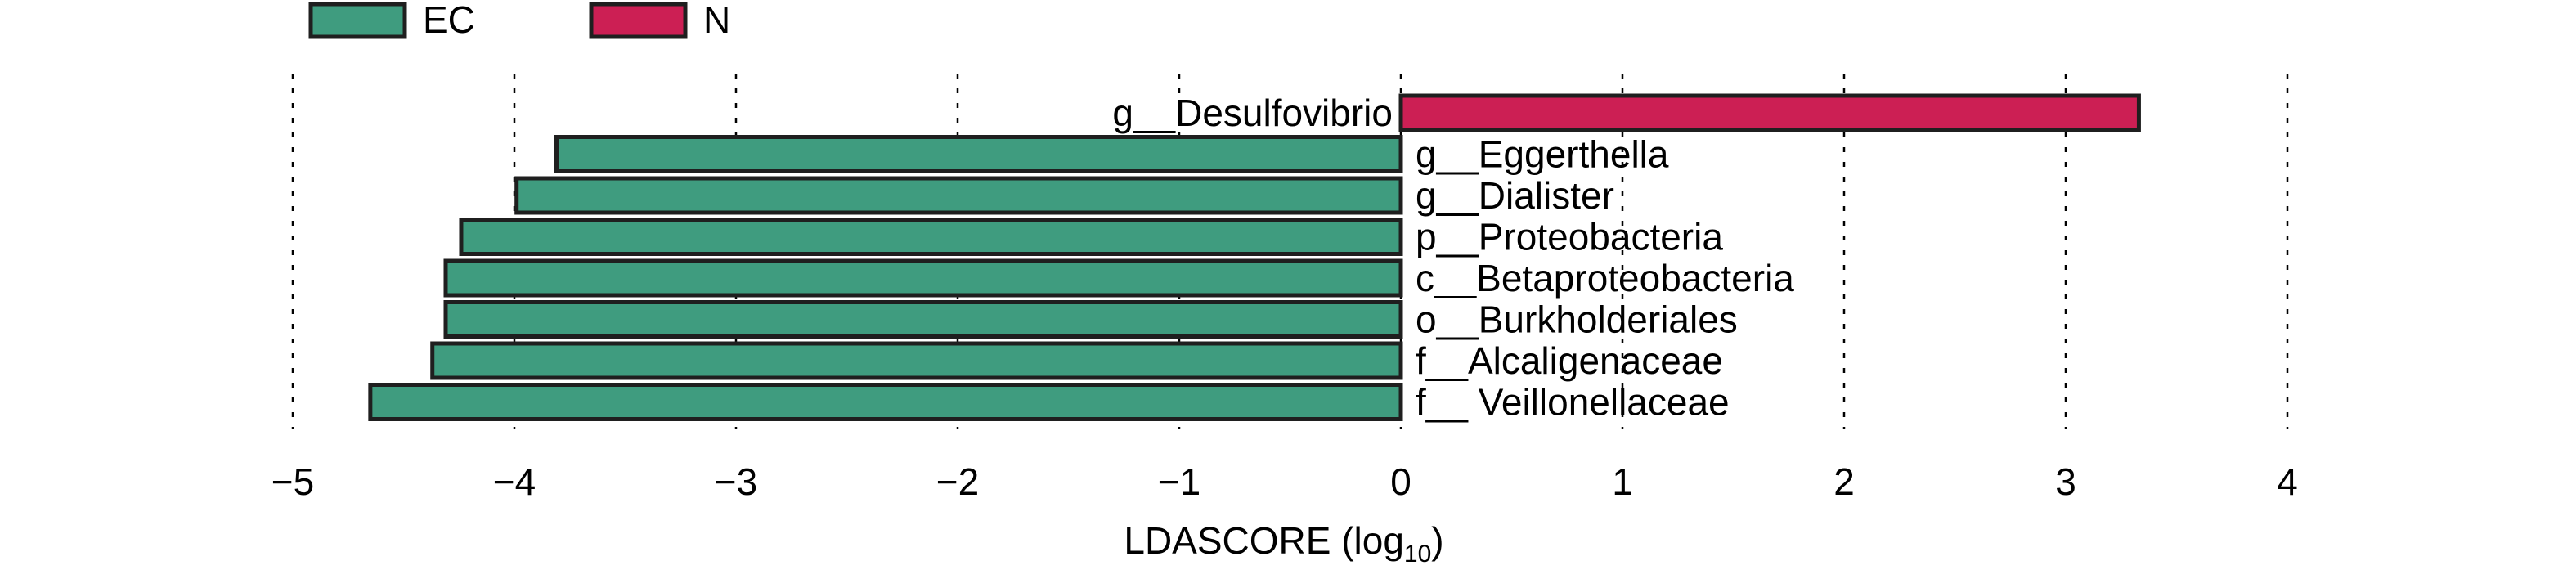 The width and height of the screenshot is (2576, 570). What do you see at coordinates (1622, 481) in the screenshot?
I see `x-tick-label: 1` at bounding box center [1622, 481].